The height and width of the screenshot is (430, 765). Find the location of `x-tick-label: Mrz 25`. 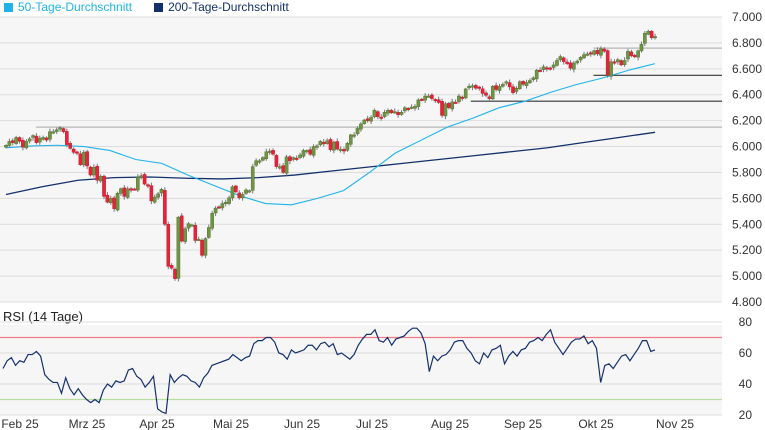

x-tick-label: Mrz 25 is located at coordinates (87, 423).